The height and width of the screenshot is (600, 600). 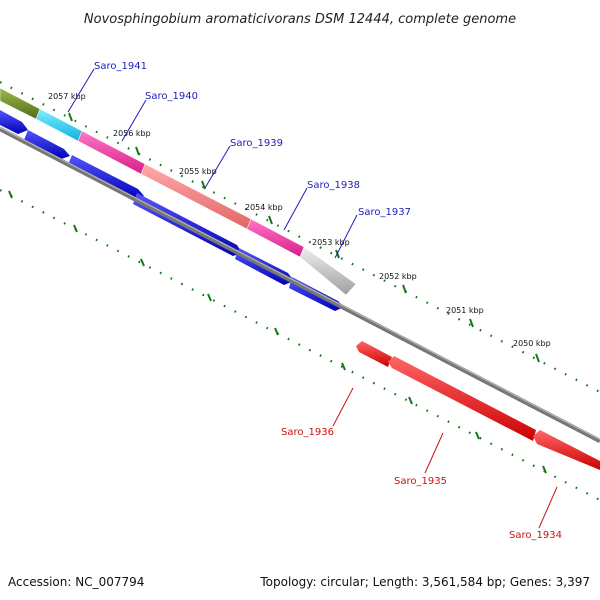 What do you see at coordinates (535, 535) in the screenshot?
I see `gene-label-saro-1934: Saro_1934` at bounding box center [535, 535].